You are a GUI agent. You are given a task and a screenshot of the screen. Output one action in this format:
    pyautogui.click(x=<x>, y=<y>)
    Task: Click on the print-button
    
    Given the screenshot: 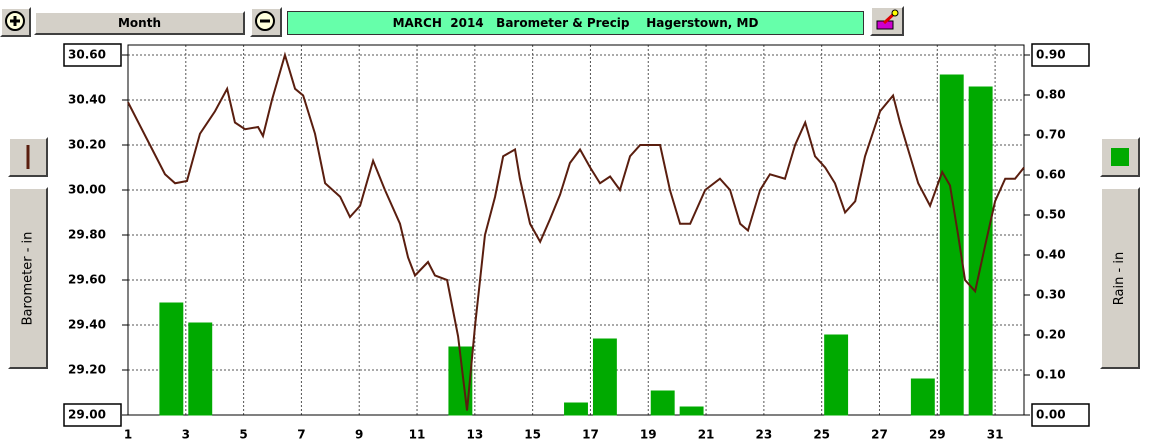 What is the action you would take?
    pyautogui.click(x=887, y=21)
    